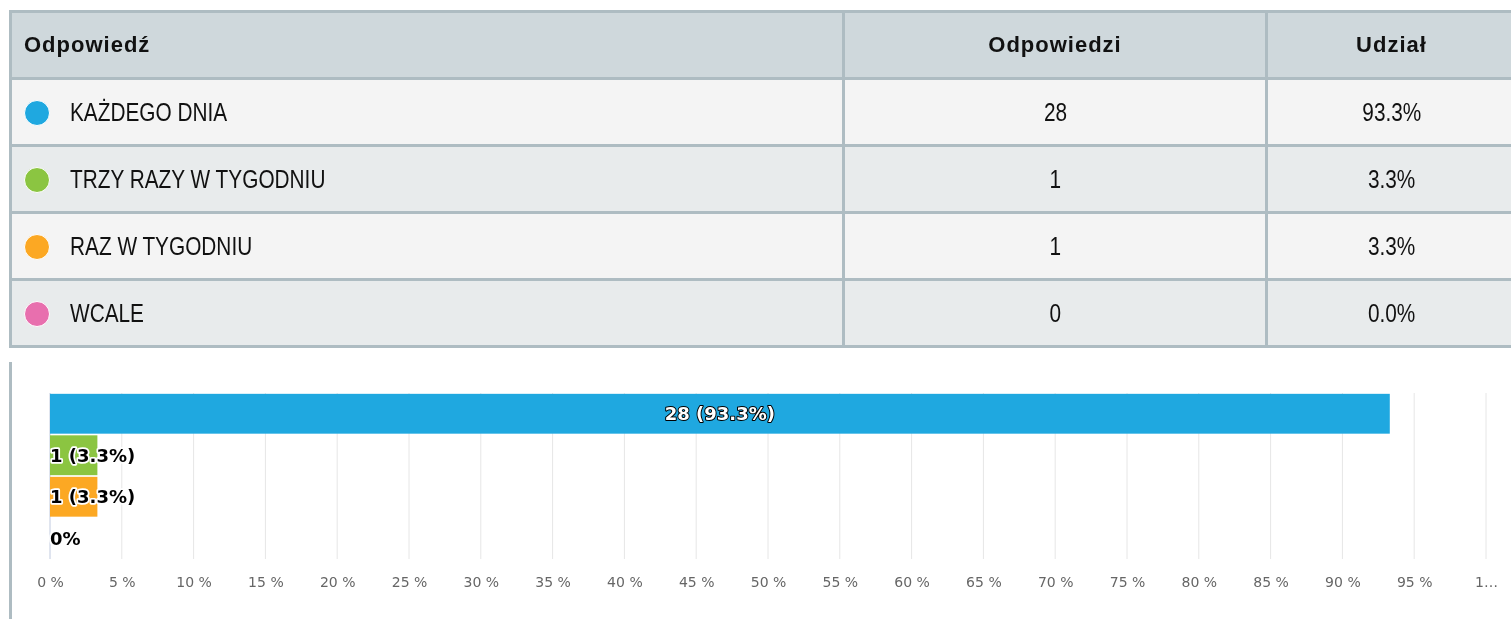 This screenshot has height=619, width=1511. Describe the element at coordinates (912, 581) in the screenshot. I see `x-tick-label: 60 %` at that location.